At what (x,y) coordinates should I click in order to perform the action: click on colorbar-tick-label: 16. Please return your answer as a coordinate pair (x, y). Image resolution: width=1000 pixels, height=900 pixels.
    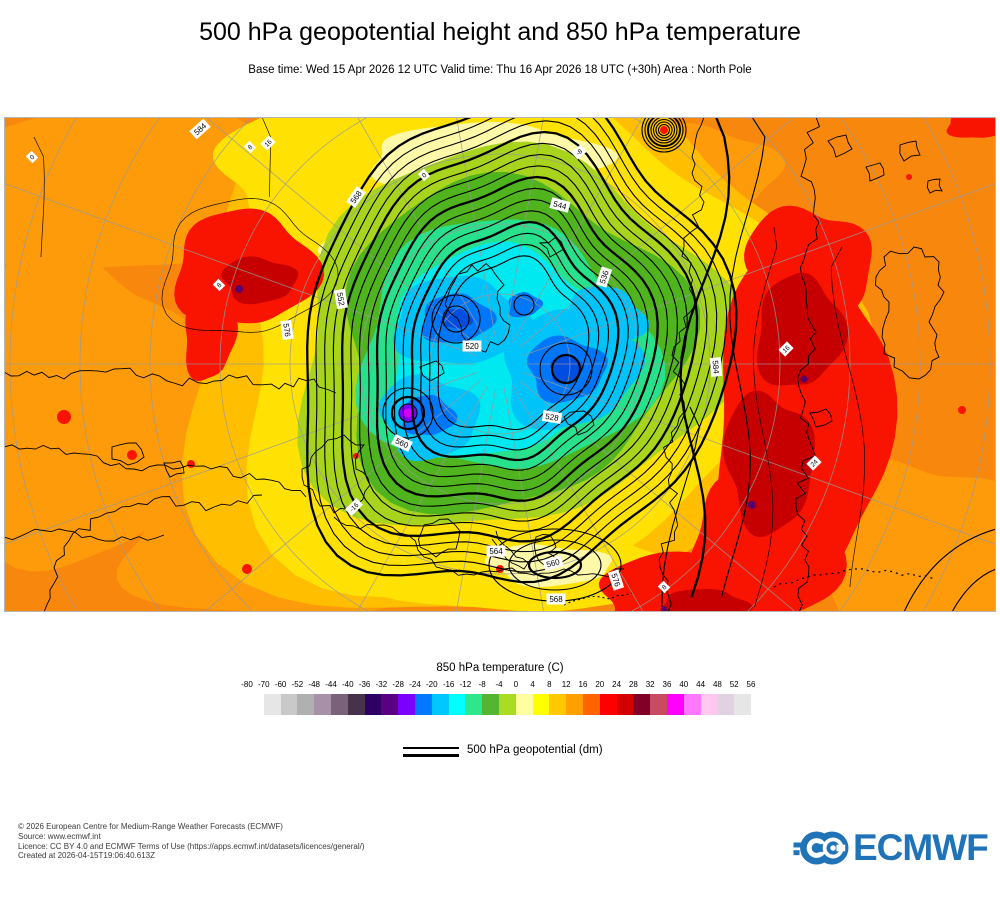
    Looking at the image, I should click on (583, 684).